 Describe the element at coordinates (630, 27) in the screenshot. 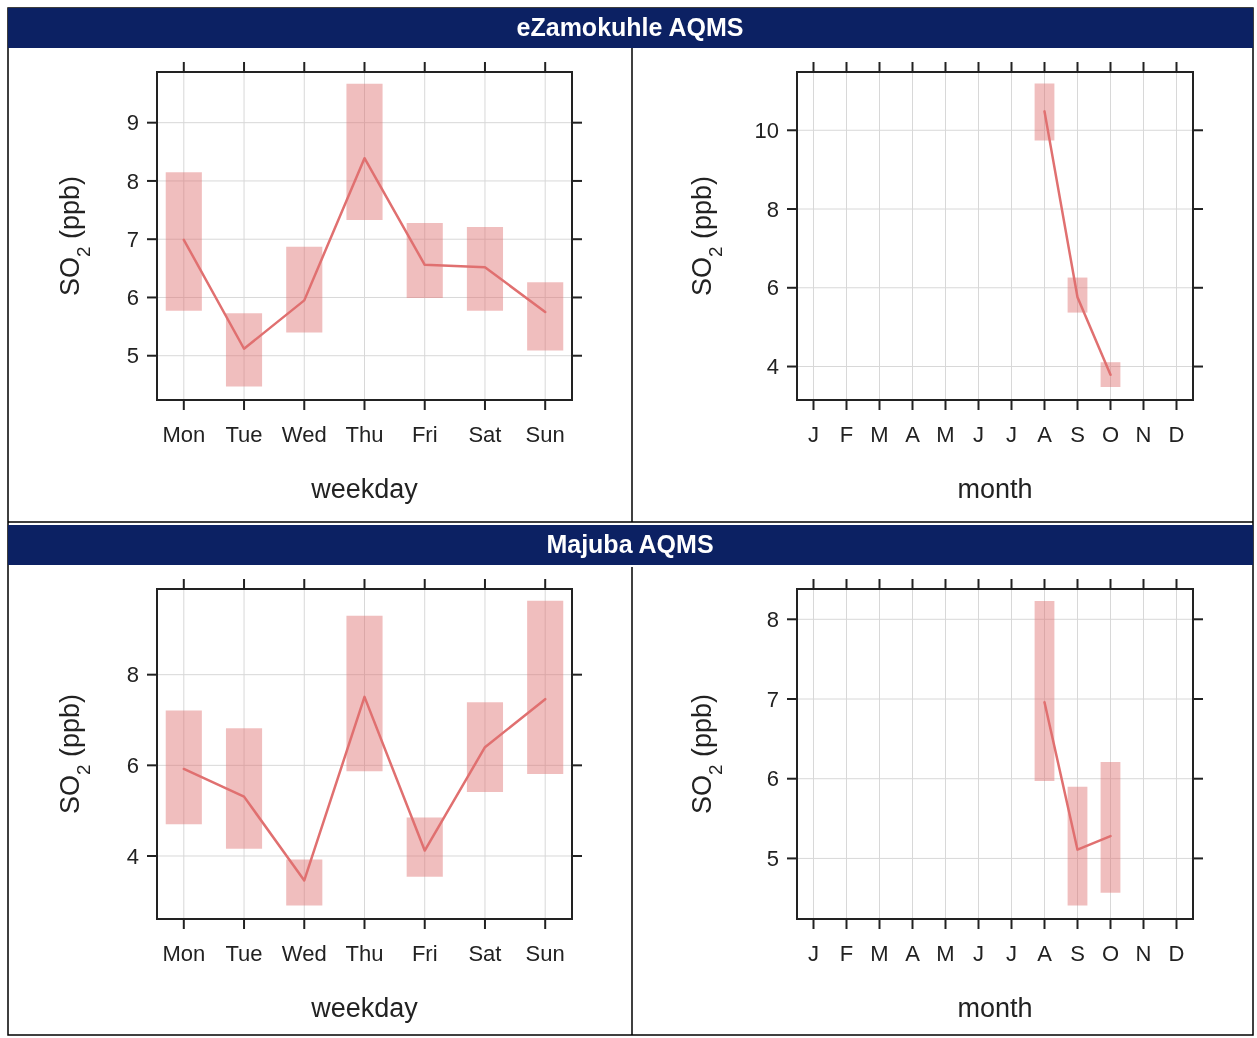

I see `text: eZamokuhle AQMS` at that location.